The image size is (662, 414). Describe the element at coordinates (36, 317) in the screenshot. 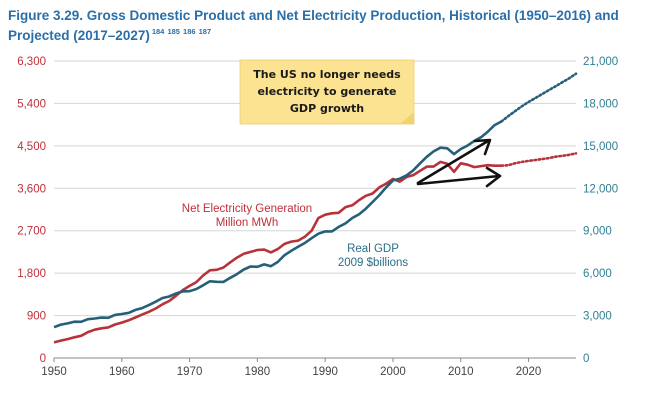

I see `left-axis-tick-label: 900` at that location.